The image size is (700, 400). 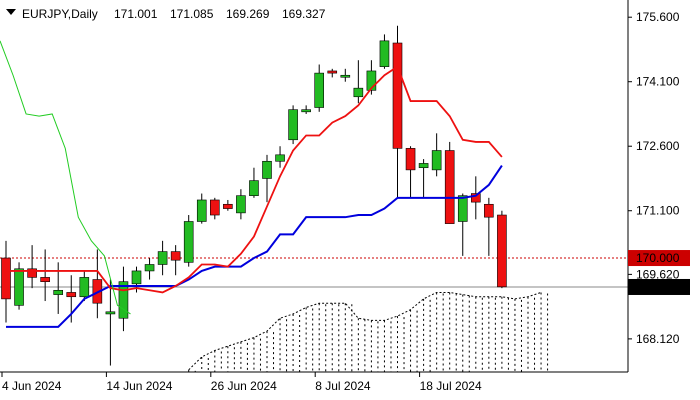 What do you see at coordinates (32, 386) in the screenshot?
I see `time-tick-label: 4 Jun 2024` at bounding box center [32, 386].